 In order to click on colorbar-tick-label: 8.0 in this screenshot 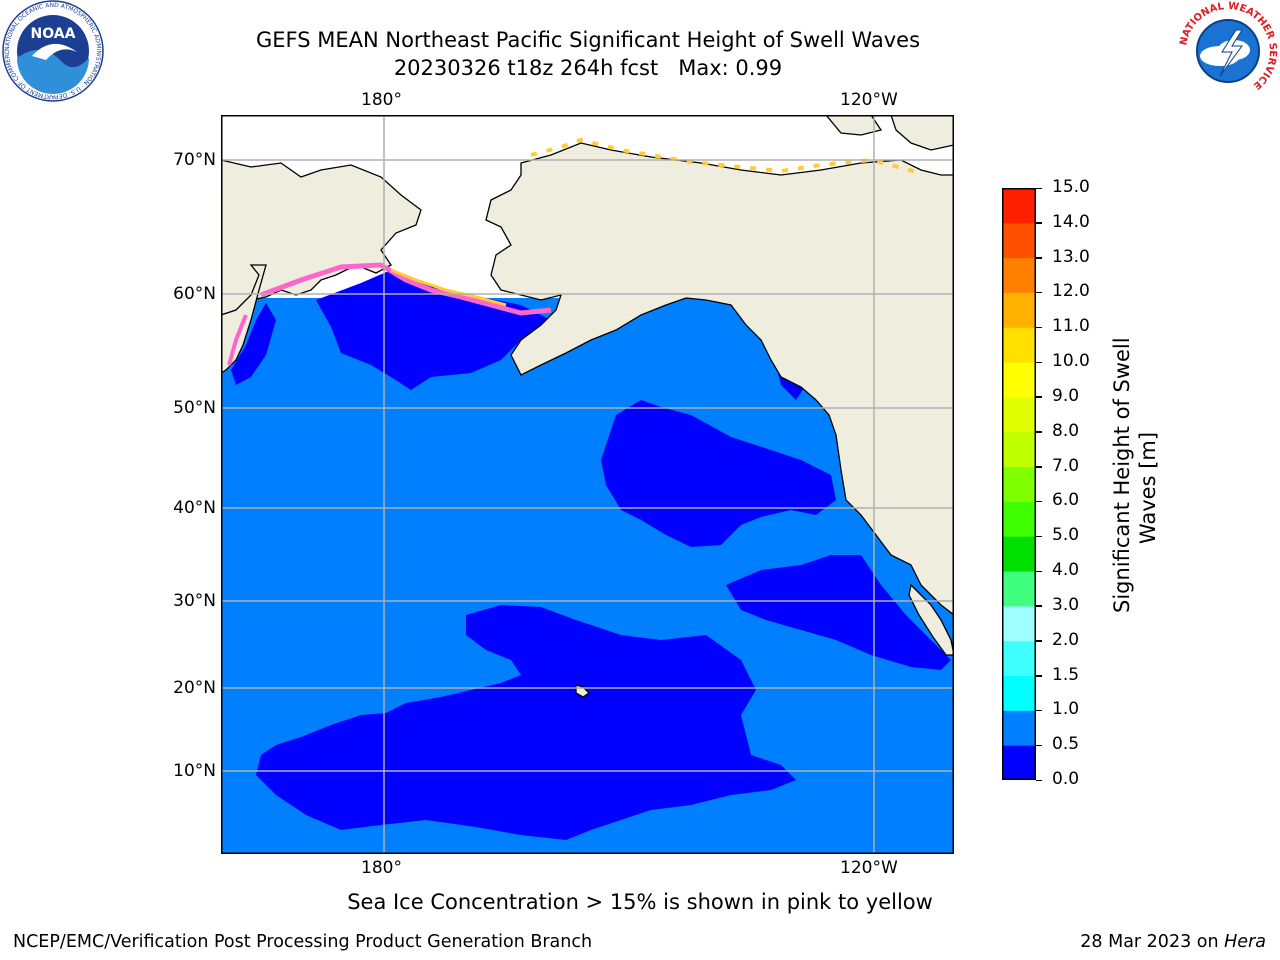, I will do `click(1066, 430)`.